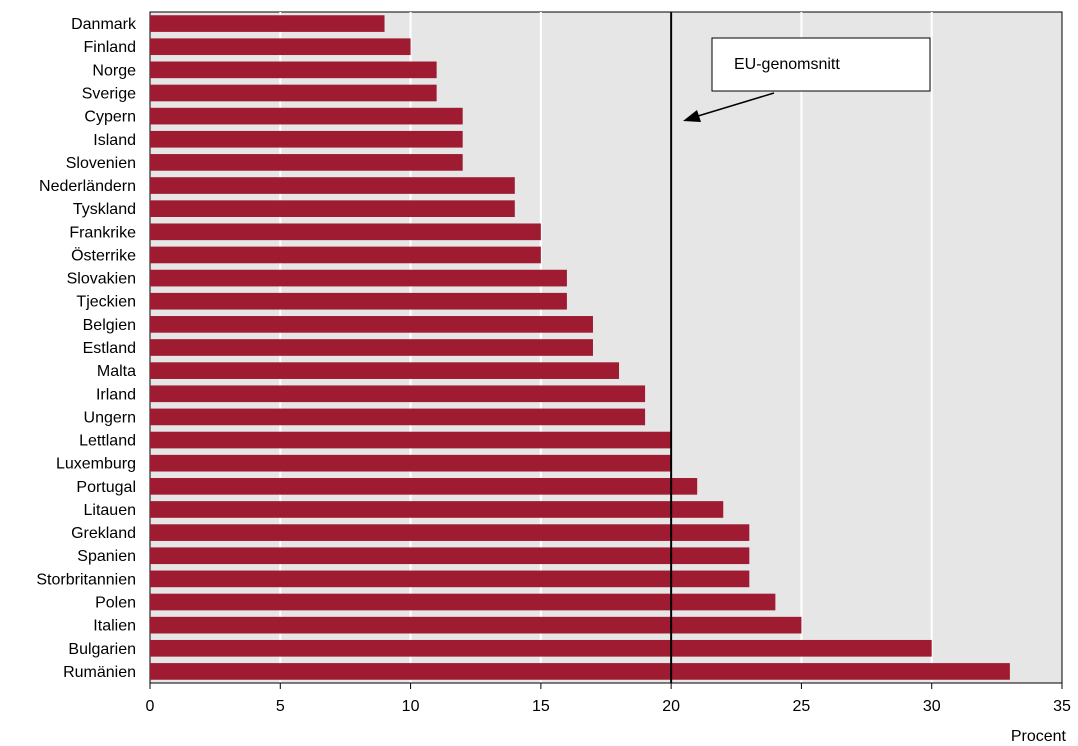  I want to click on category-label: Irland, so click(116, 394).